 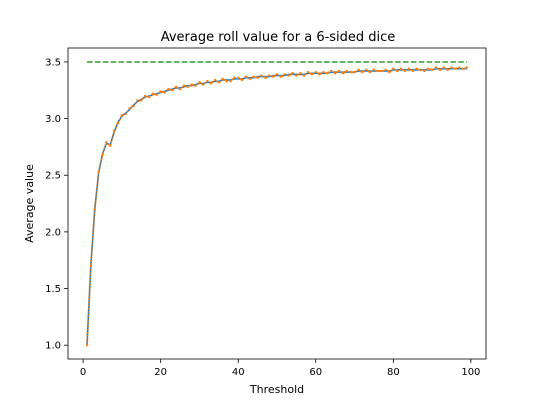 What do you see at coordinates (53, 346) in the screenshot?
I see `y-tick-label: 1.0` at bounding box center [53, 346].